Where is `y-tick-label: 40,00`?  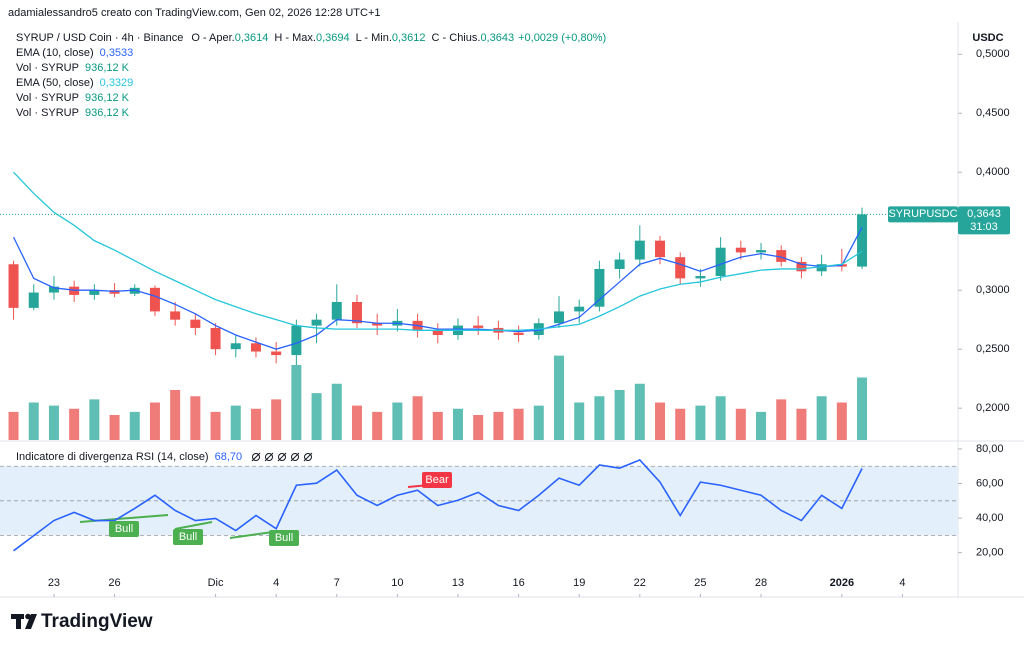
y-tick-label: 40,00 is located at coordinates (990, 518).